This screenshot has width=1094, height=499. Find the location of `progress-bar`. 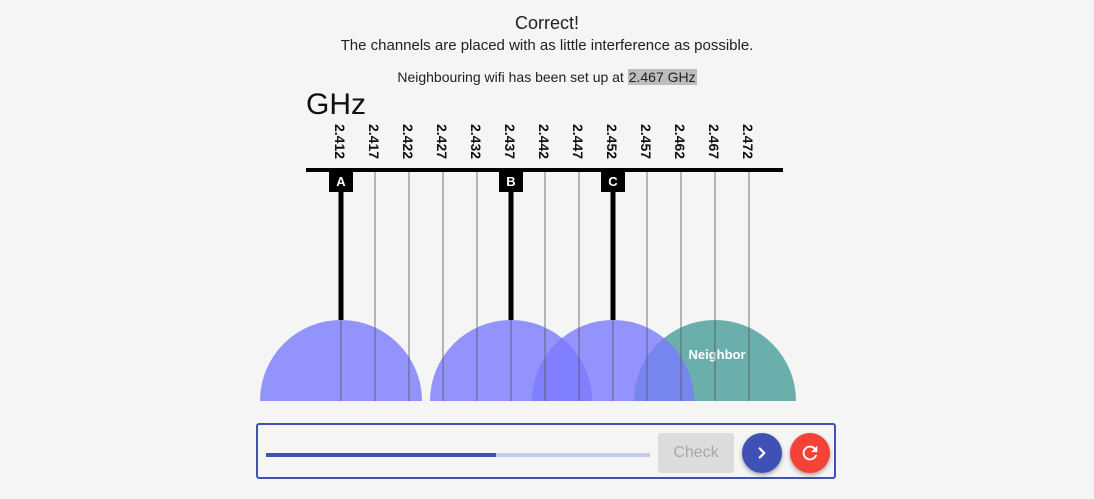

progress-bar is located at coordinates (458, 455).